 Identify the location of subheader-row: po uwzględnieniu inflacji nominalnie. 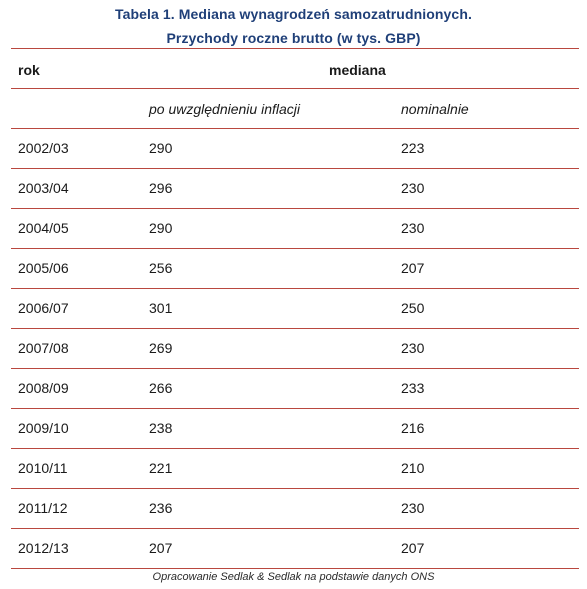
(295, 108).